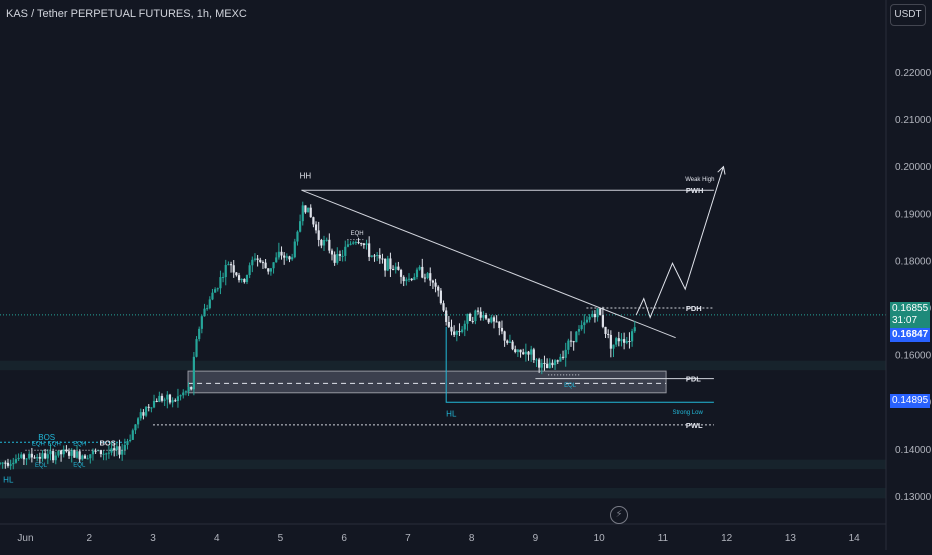 The width and height of the screenshot is (932, 555). What do you see at coordinates (89, 538) in the screenshot?
I see `x-tick-label: 2` at bounding box center [89, 538].